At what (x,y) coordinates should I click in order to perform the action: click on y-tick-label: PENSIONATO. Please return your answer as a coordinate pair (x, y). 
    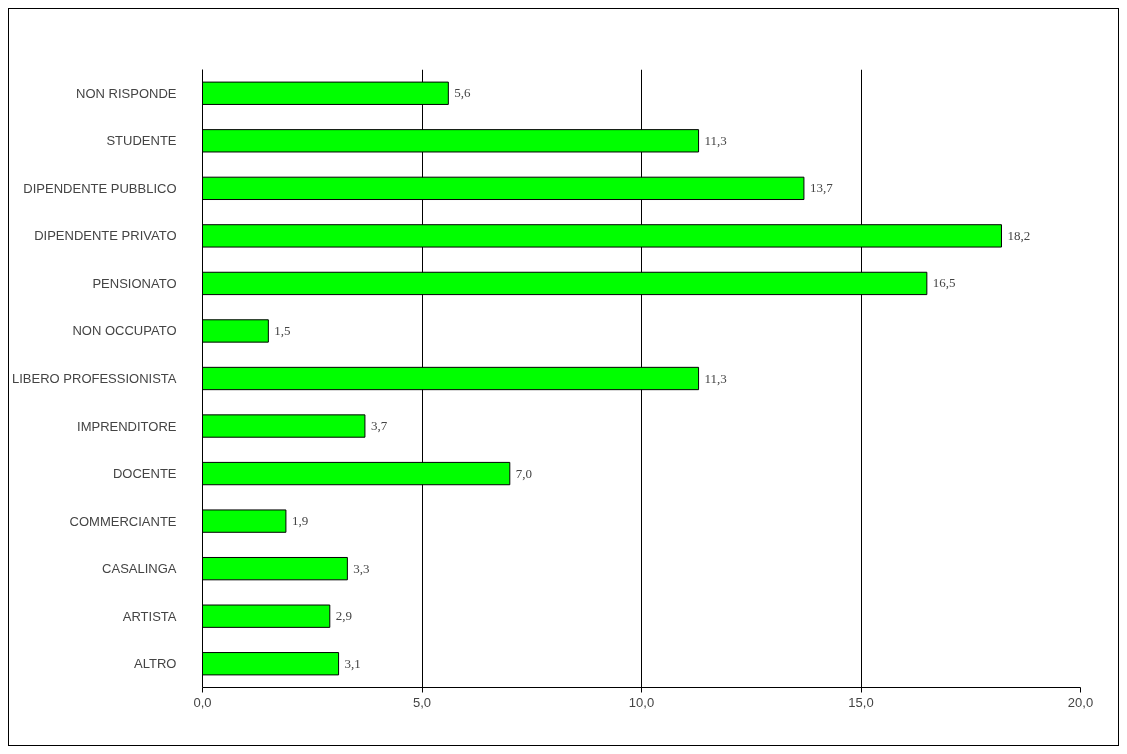
    Looking at the image, I should click on (134, 283).